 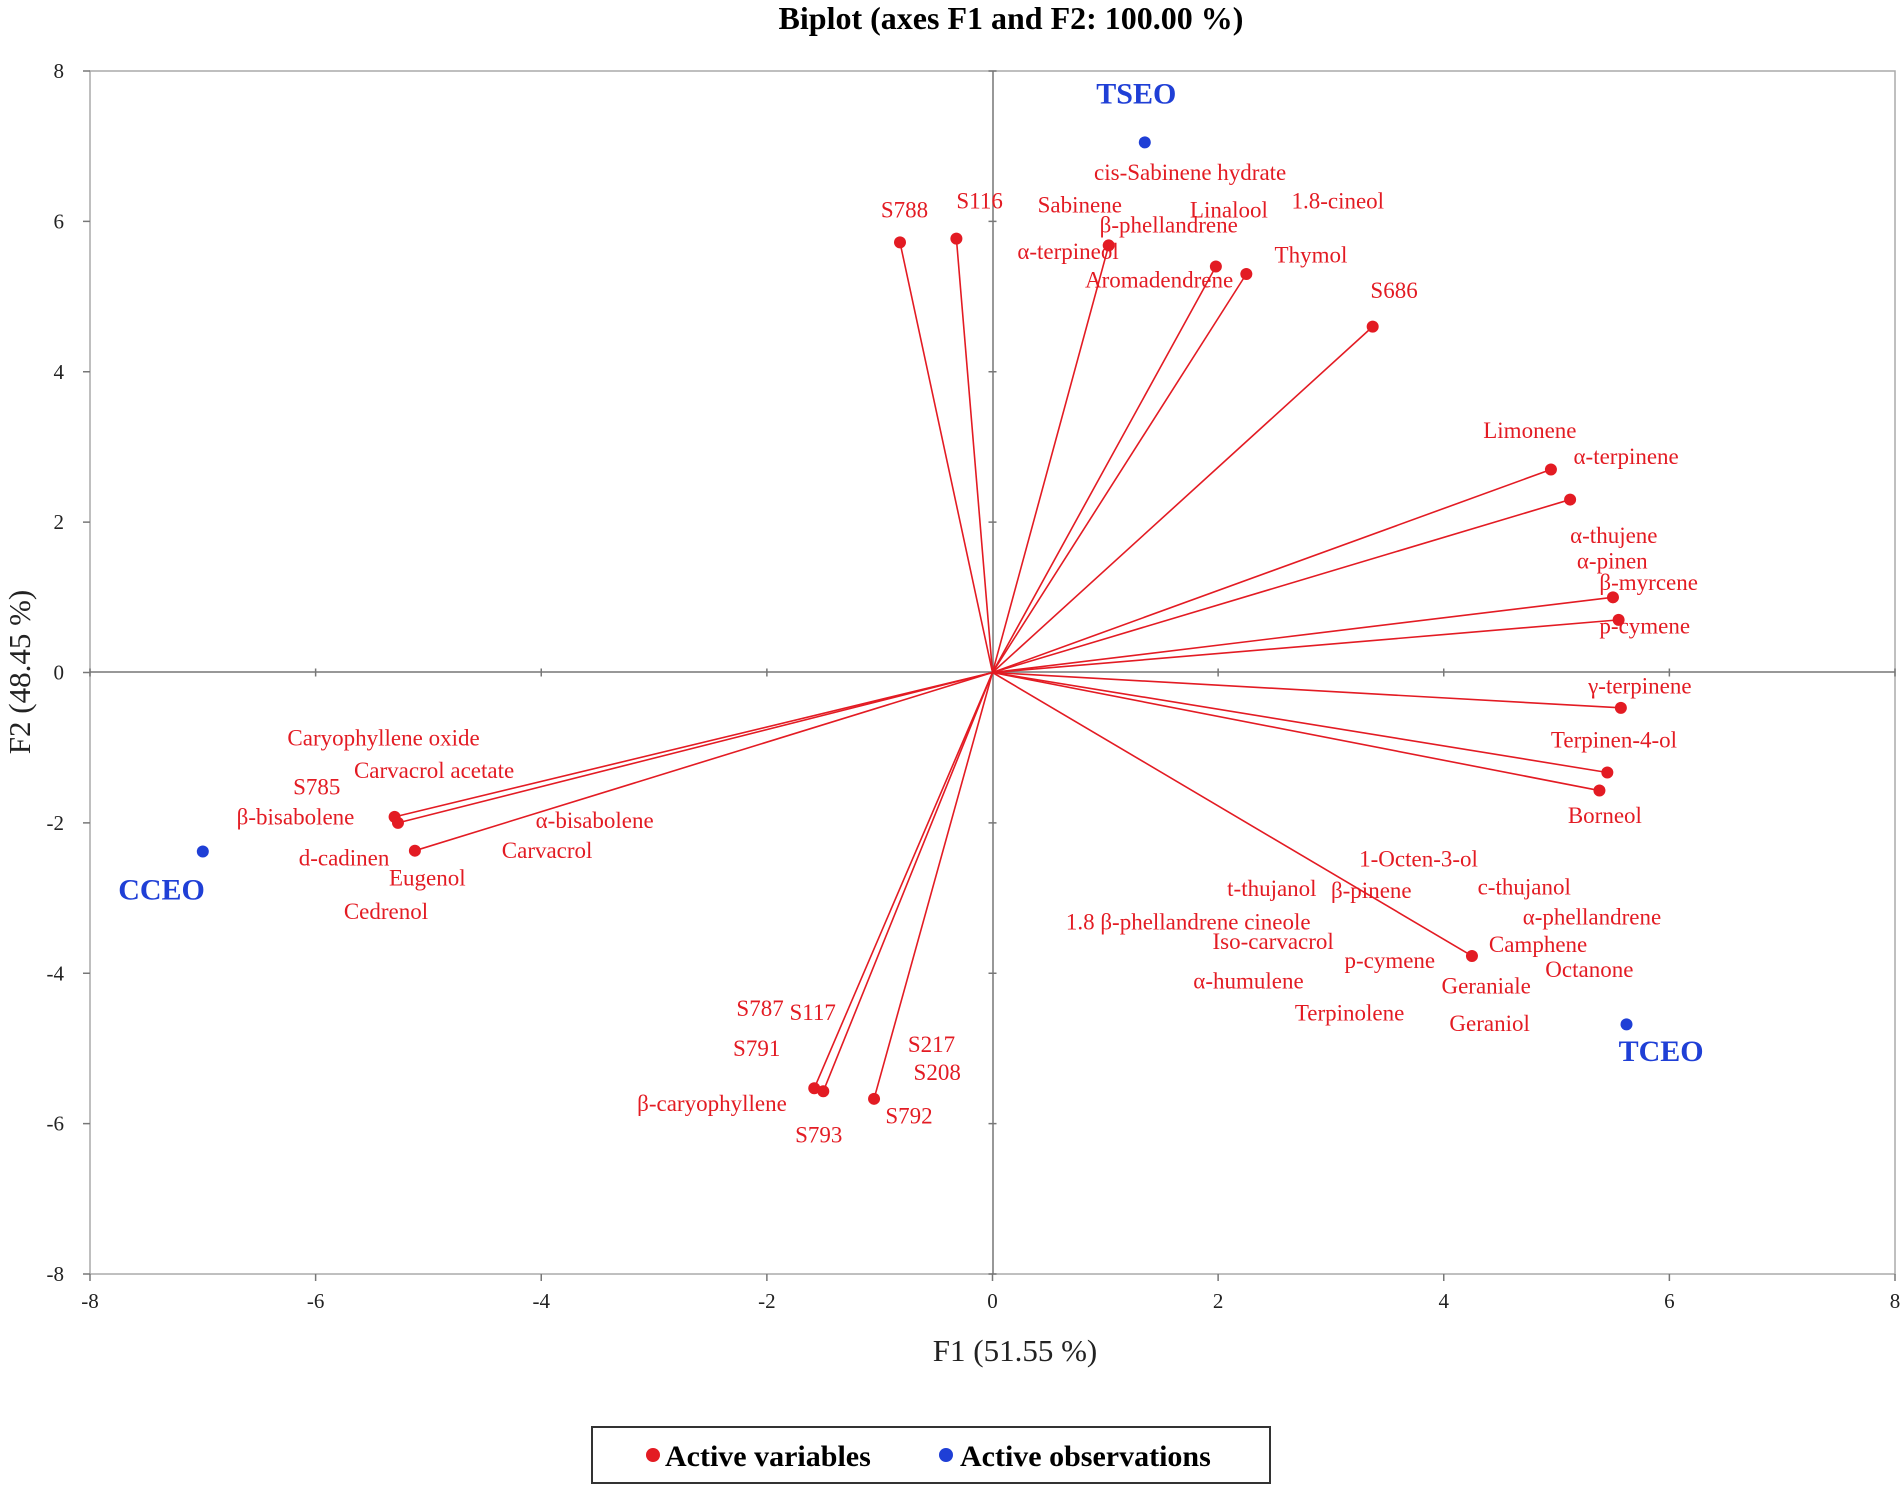 I want to click on variable-label: Aromadendrene, so click(x=1159, y=280).